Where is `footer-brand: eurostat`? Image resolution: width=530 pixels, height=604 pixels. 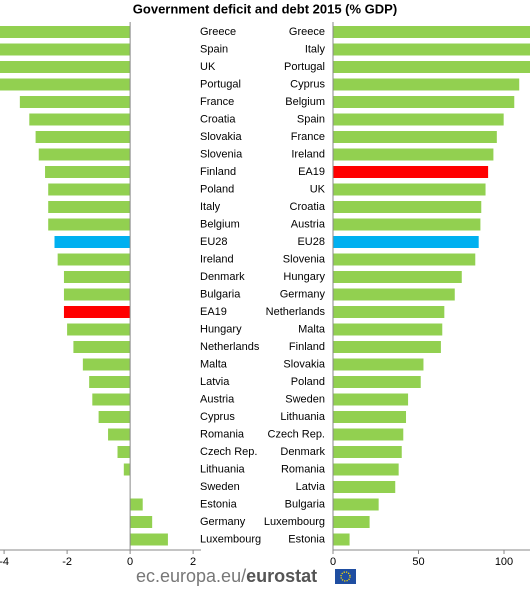
footer-brand: eurostat is located at coordinates (281, 576).